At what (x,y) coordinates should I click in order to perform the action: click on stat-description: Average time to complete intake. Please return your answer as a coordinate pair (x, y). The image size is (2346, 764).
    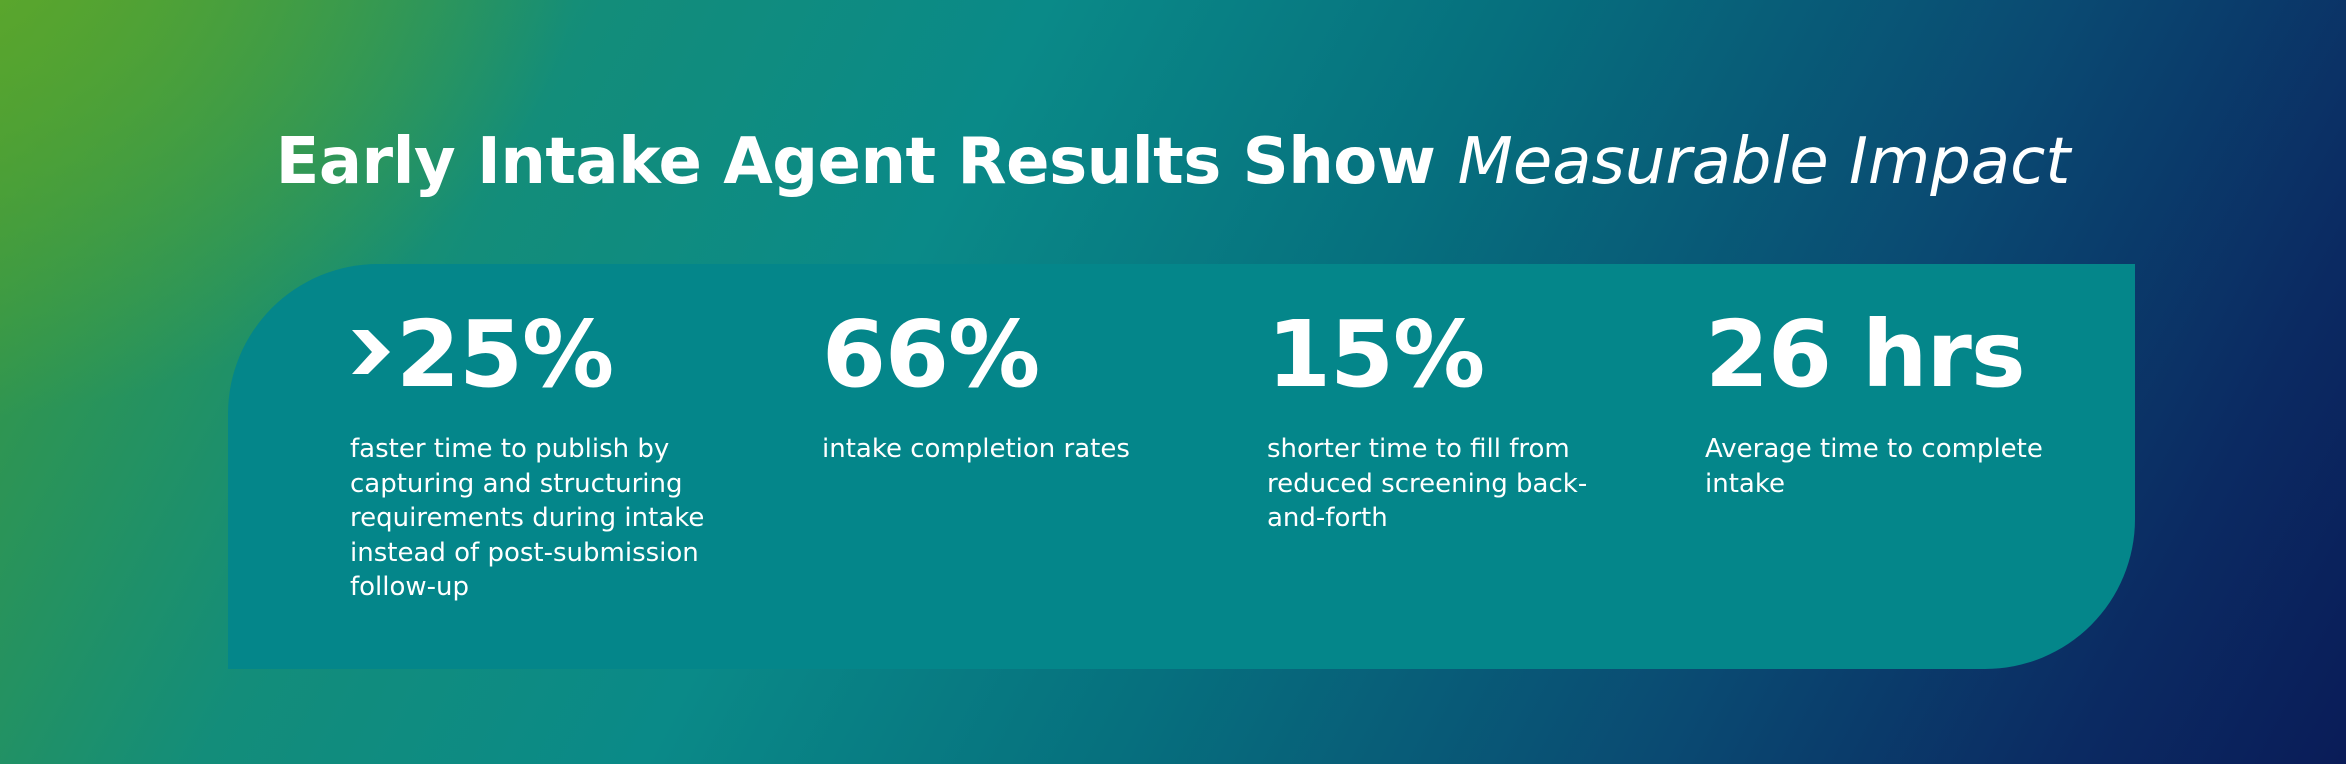
    Looking at the image, I should click on (1874, 466).